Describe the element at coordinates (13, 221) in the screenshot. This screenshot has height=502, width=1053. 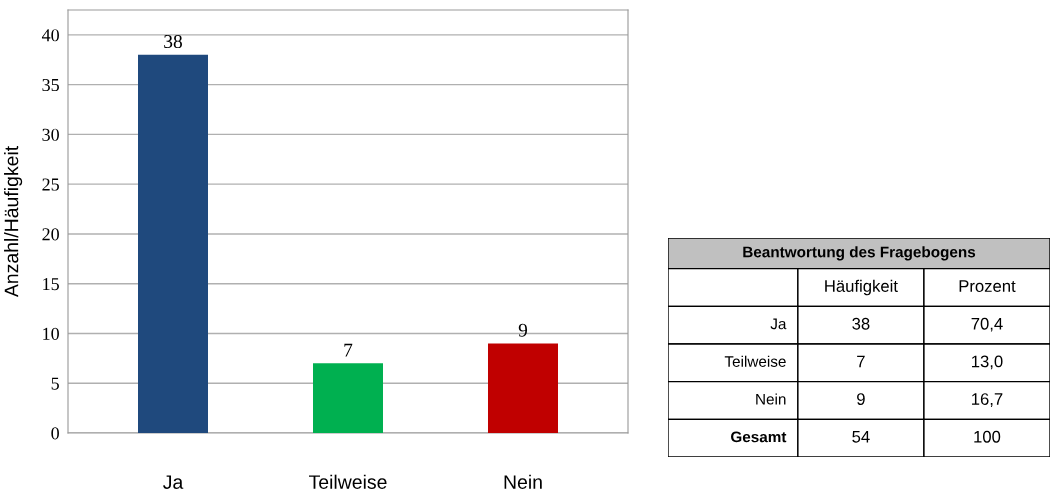
I see `y-axis-title: Anzahl/Häufigkeit` at that location.